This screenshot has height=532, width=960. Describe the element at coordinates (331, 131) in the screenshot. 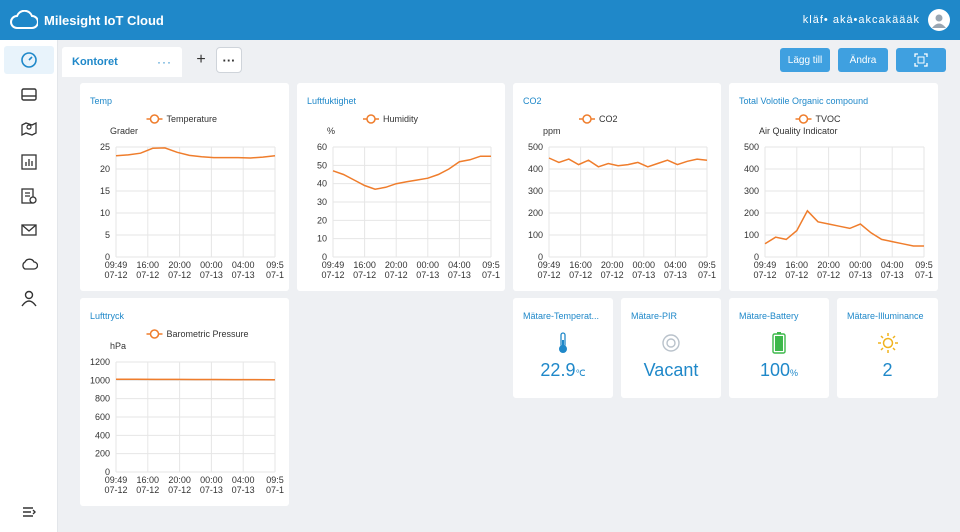

I see `y-unit-label: %` at that location.